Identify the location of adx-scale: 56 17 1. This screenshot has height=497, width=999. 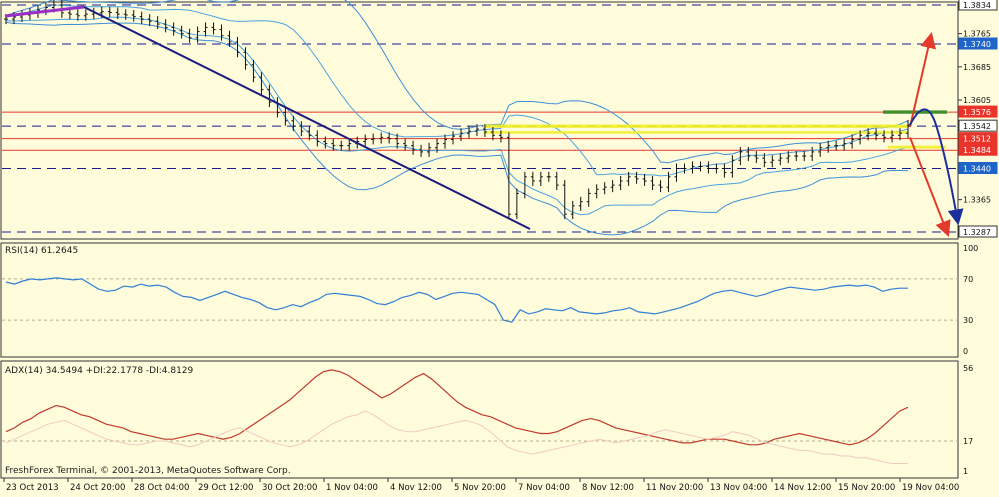
(968, 420).